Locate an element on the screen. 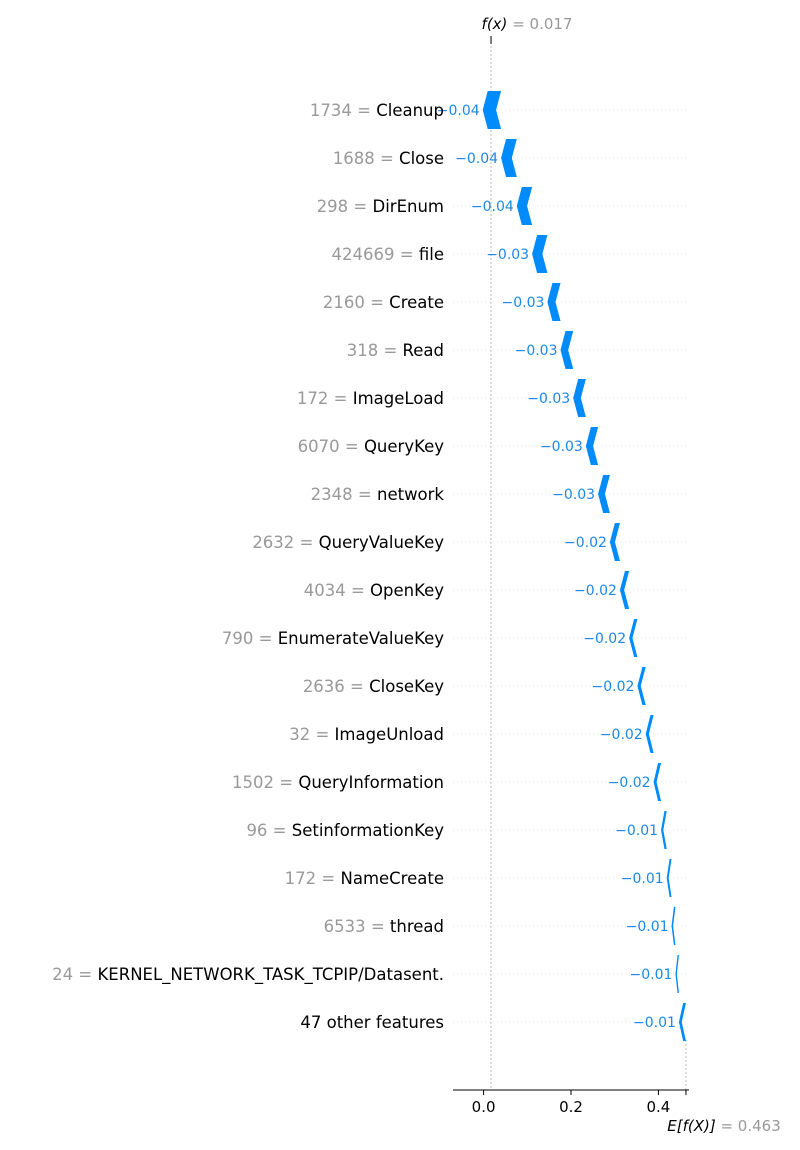 The width and height of the screenshot is (800, 1150). fx-label: f(x) is located at coordinates (495, 24).